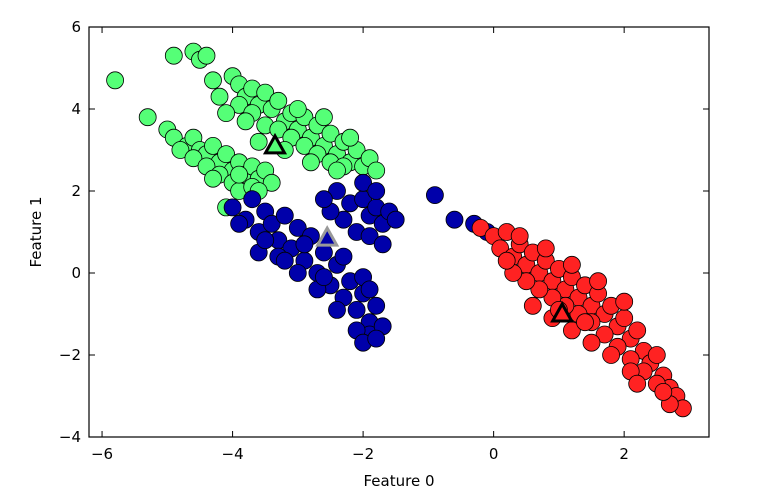 This screenshot has height=494, width=778. I want to click on x-tick-label: −6, so click(102, 454).